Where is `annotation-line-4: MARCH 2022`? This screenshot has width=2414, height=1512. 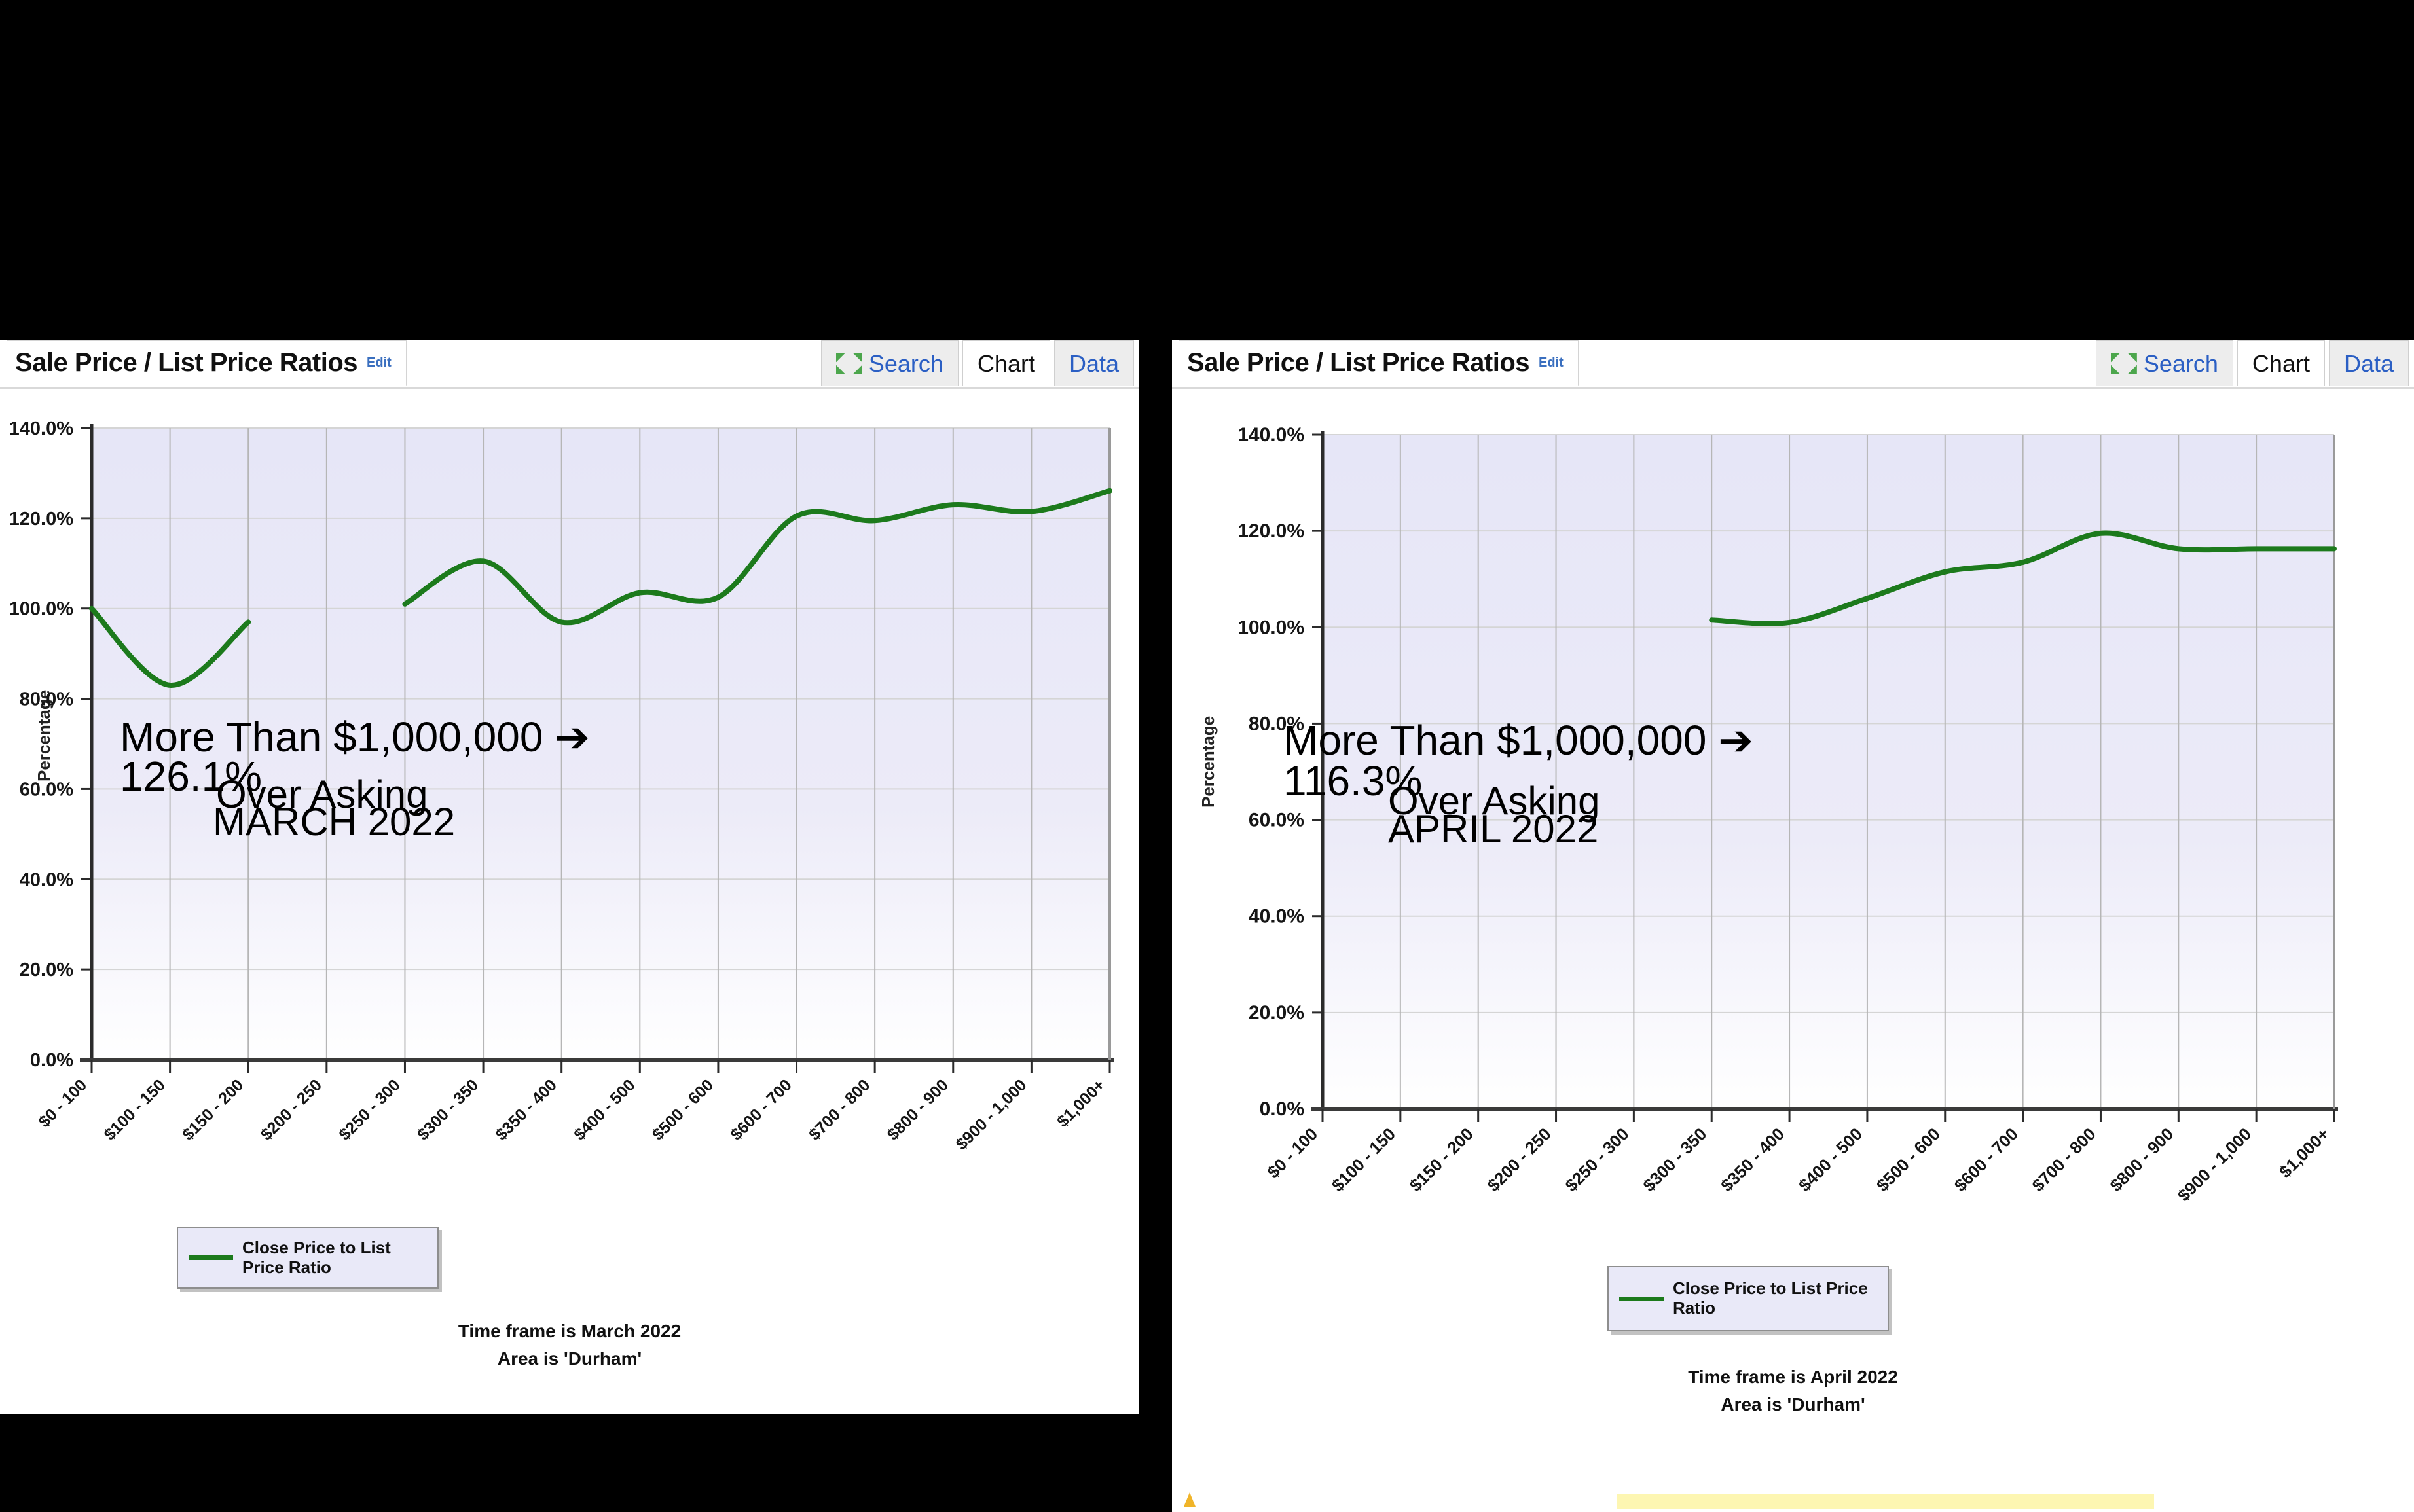 annotation-line-4: MARCH 2022 is located at coordinates (334, 822).